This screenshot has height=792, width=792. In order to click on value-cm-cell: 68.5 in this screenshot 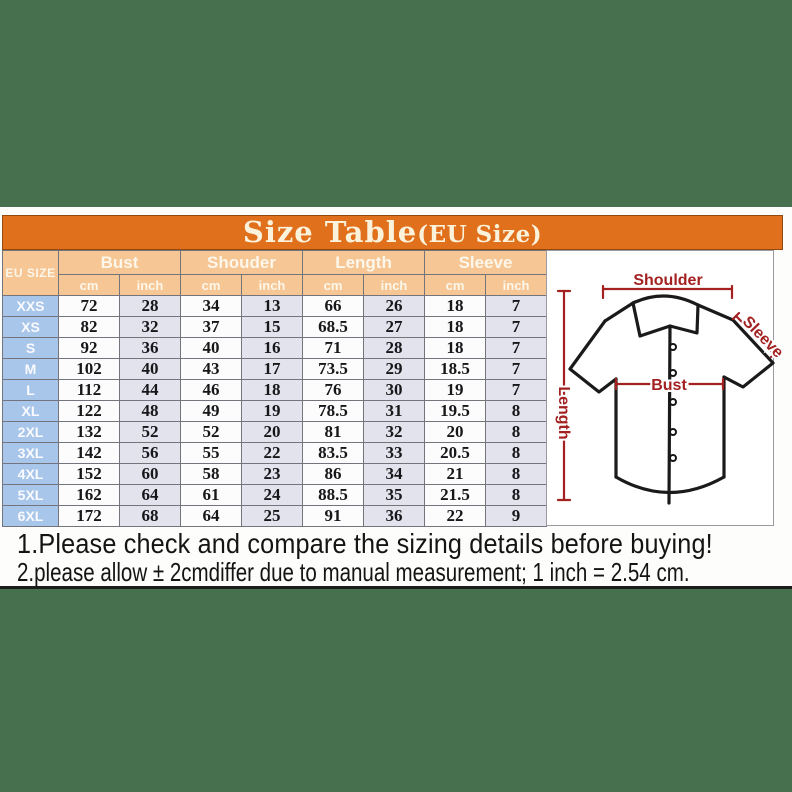, I will do `click(333, 327)`.